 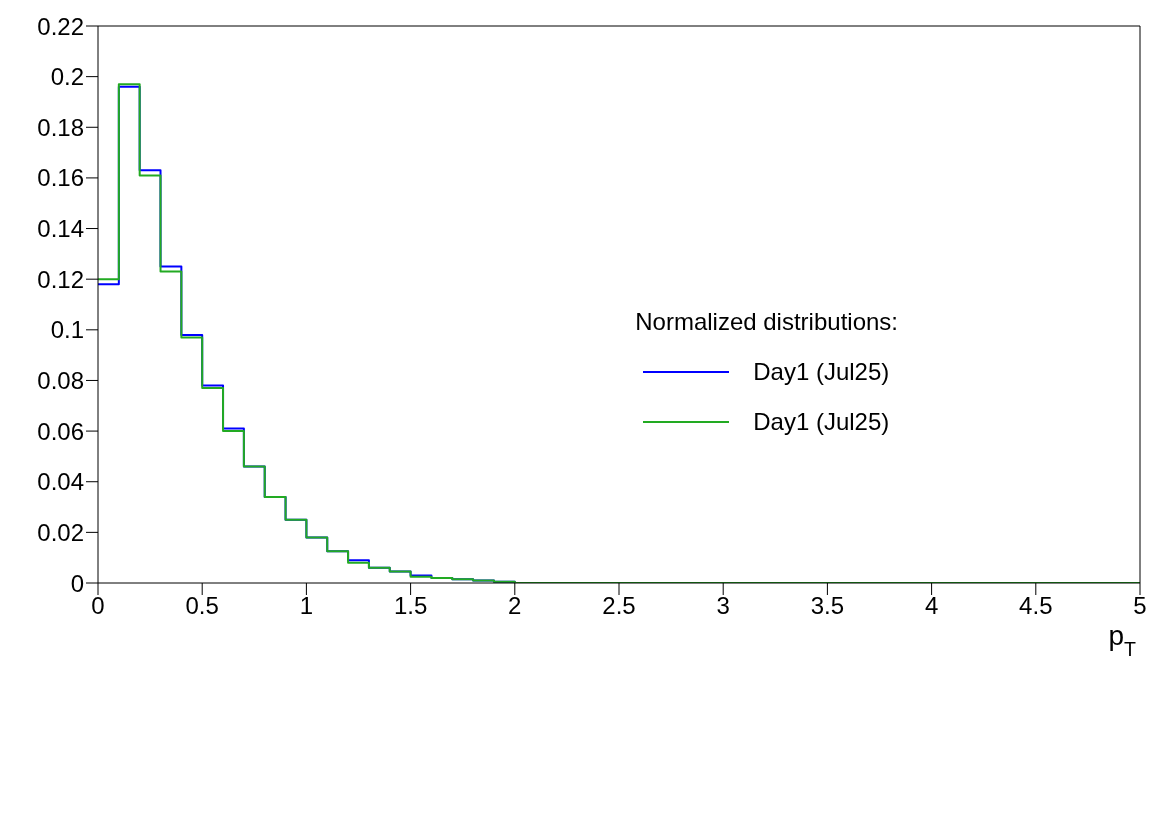 I want to click on y-tick-label: 0.18, so click(x=60, y=127).